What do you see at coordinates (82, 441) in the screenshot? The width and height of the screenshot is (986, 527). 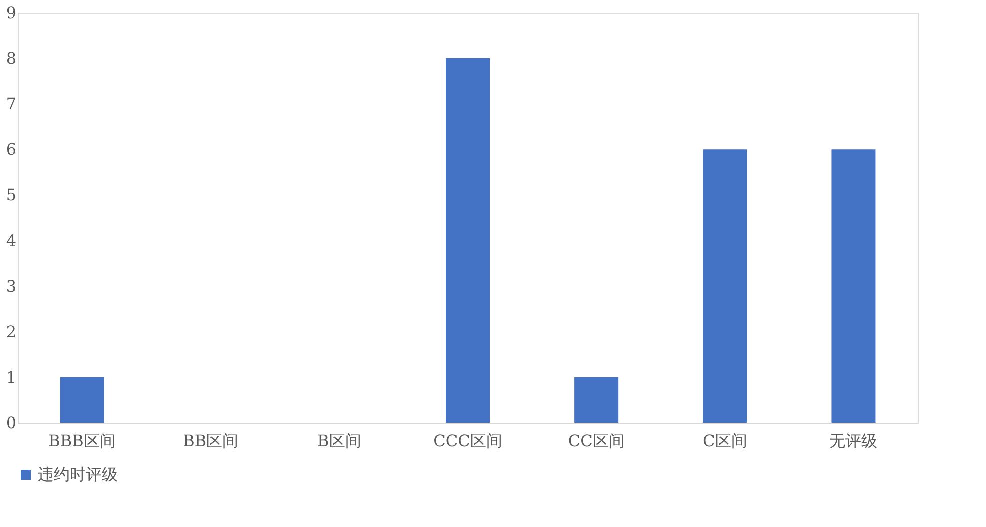 I see `x-tick-label: BBB区间` at bounding box center [82, 441].